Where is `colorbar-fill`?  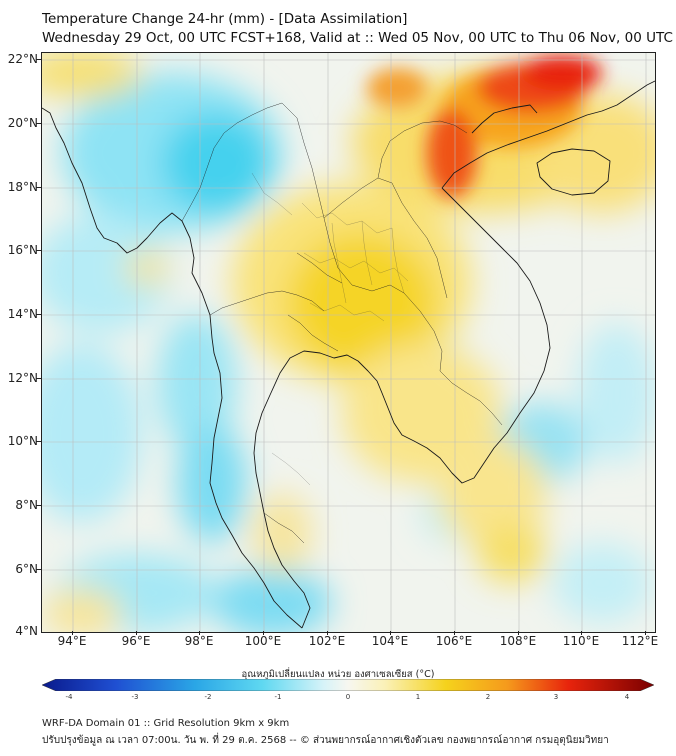
colorbar-fill is located at coordinates (348, 685).